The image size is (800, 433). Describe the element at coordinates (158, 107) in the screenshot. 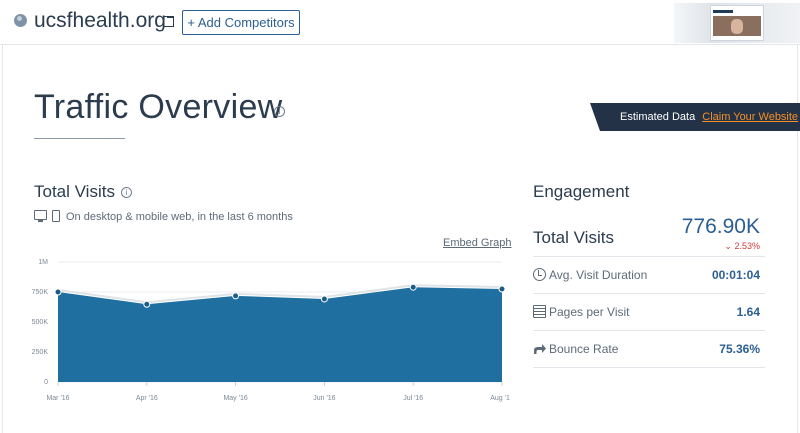

I see `page-title: Traffic Overview` at that location.